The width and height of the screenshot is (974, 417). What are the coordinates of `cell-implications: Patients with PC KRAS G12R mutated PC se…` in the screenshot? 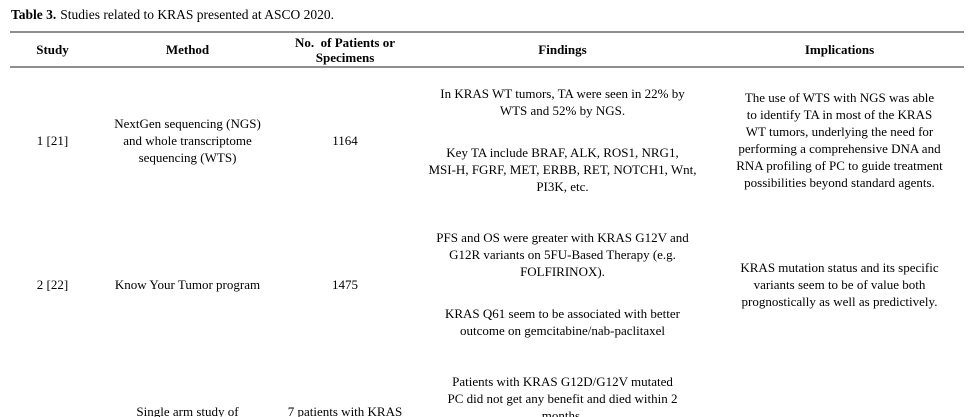 It's located at (839, 386).